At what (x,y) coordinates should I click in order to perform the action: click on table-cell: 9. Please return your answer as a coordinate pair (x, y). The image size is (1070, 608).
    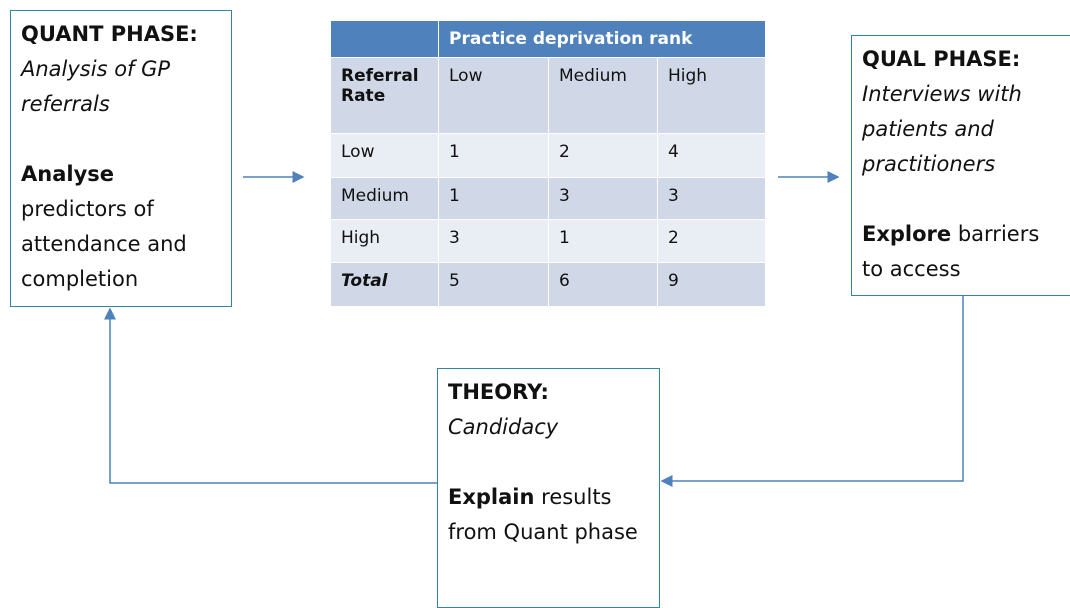
    Looking at the image, I should click on (711, 284).